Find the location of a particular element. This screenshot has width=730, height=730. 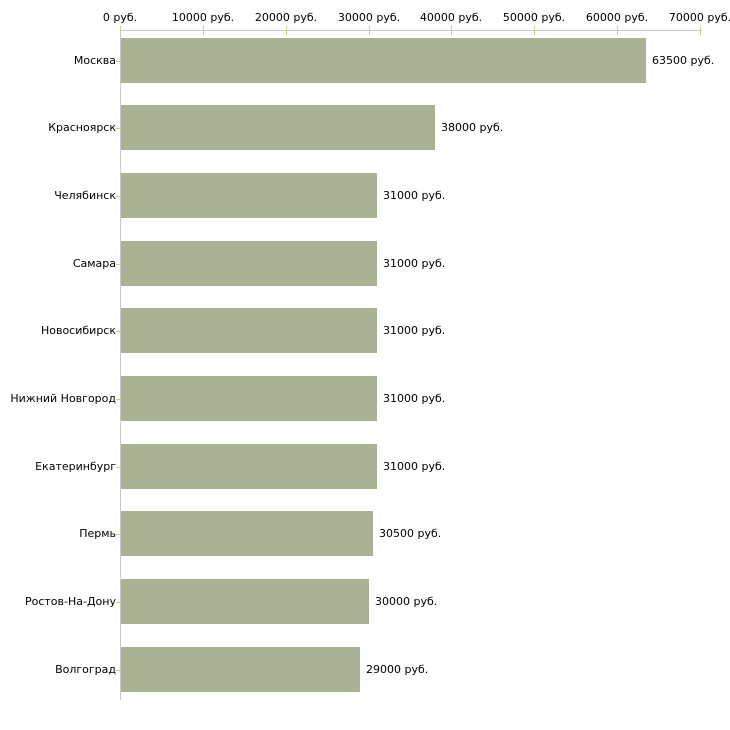

category-label: Нижний Новгород is located at coordinates (63, 398).